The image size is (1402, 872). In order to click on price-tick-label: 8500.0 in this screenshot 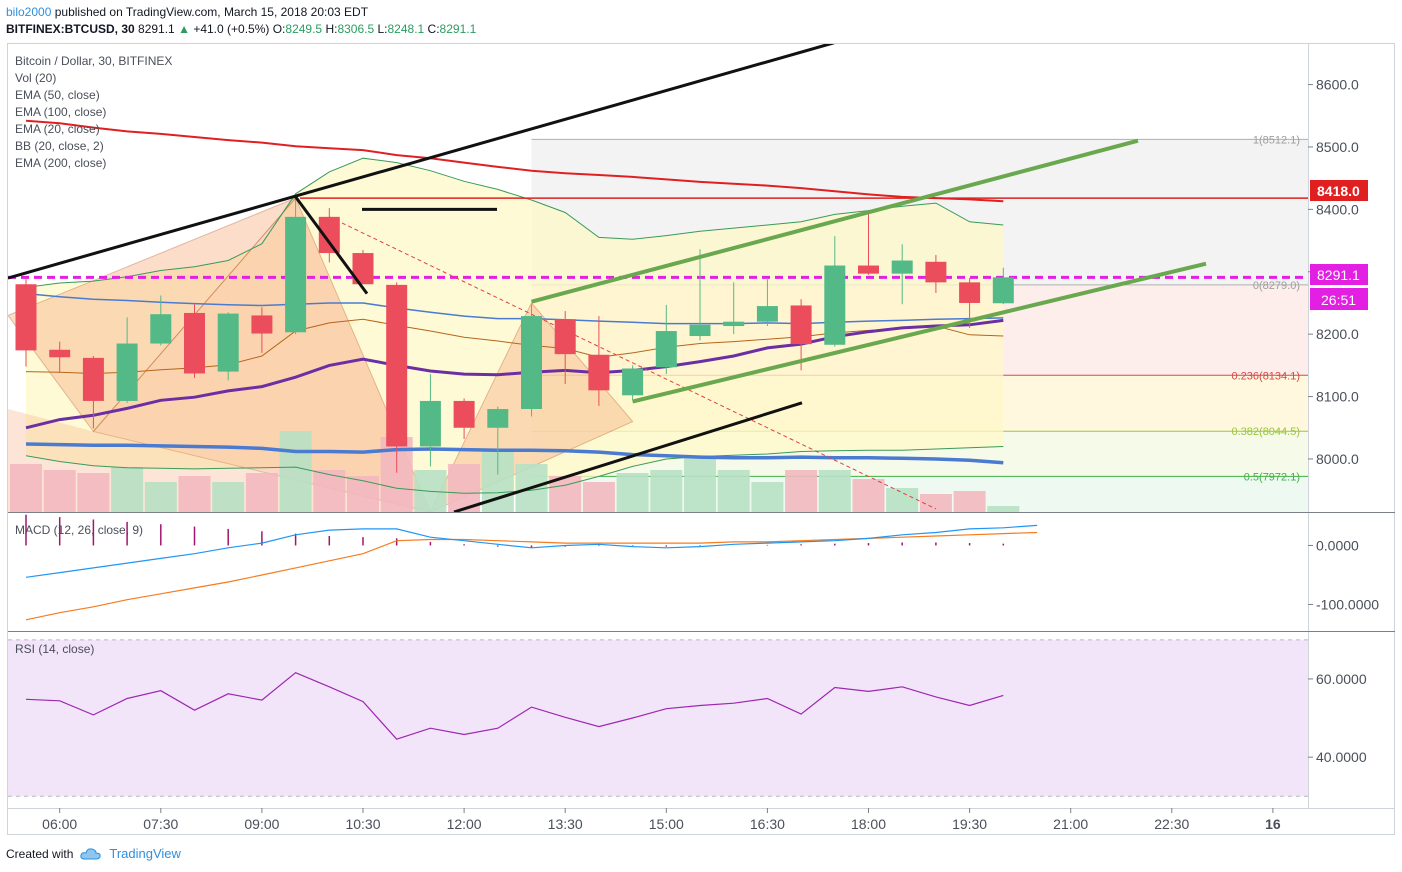, I will do `click(1337, 147)`.